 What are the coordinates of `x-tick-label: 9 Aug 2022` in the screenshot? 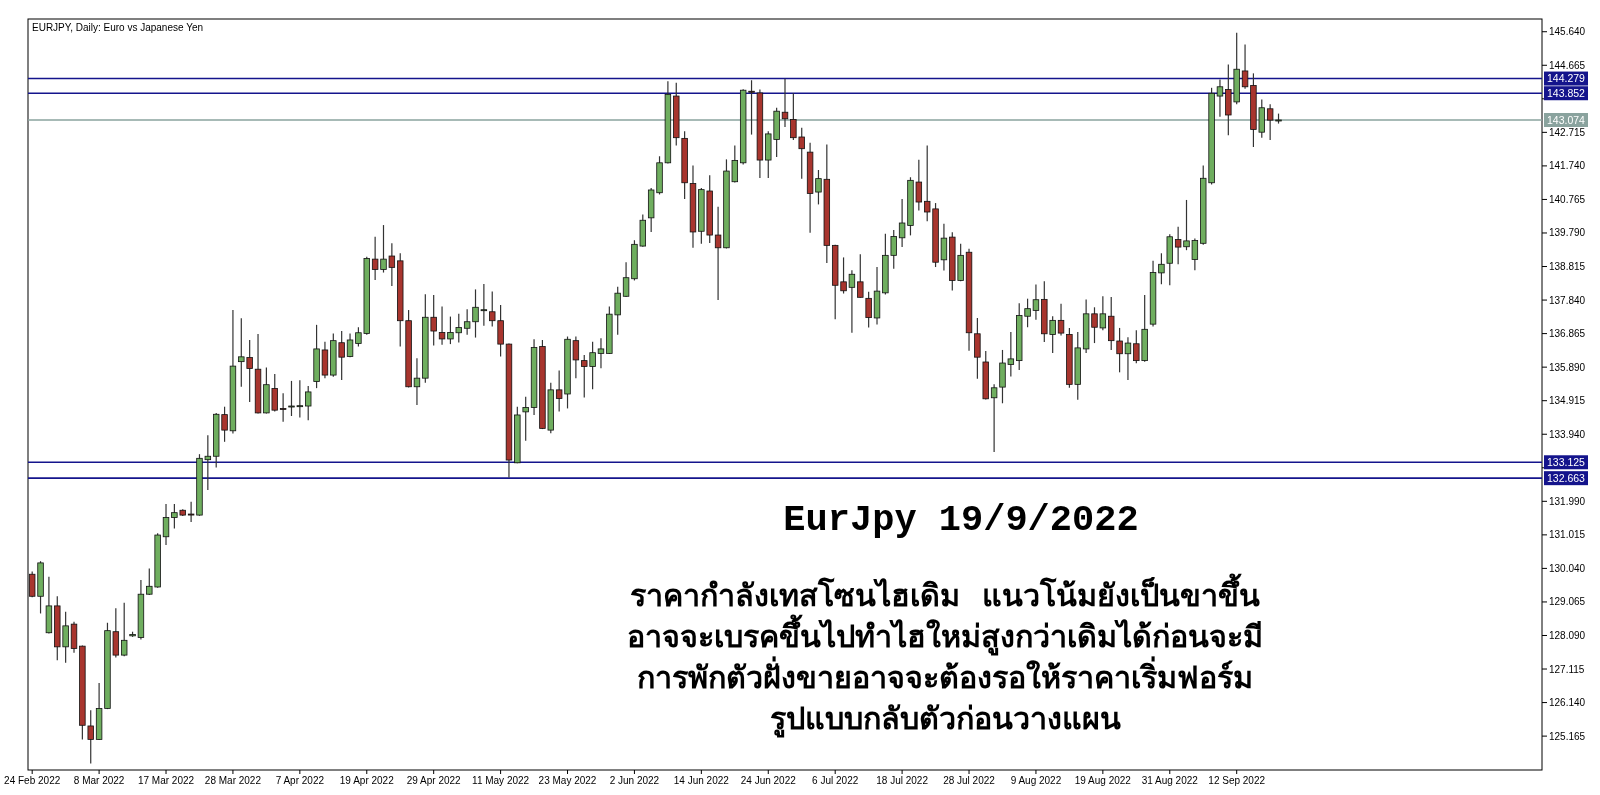 It's located at (1036, 780).